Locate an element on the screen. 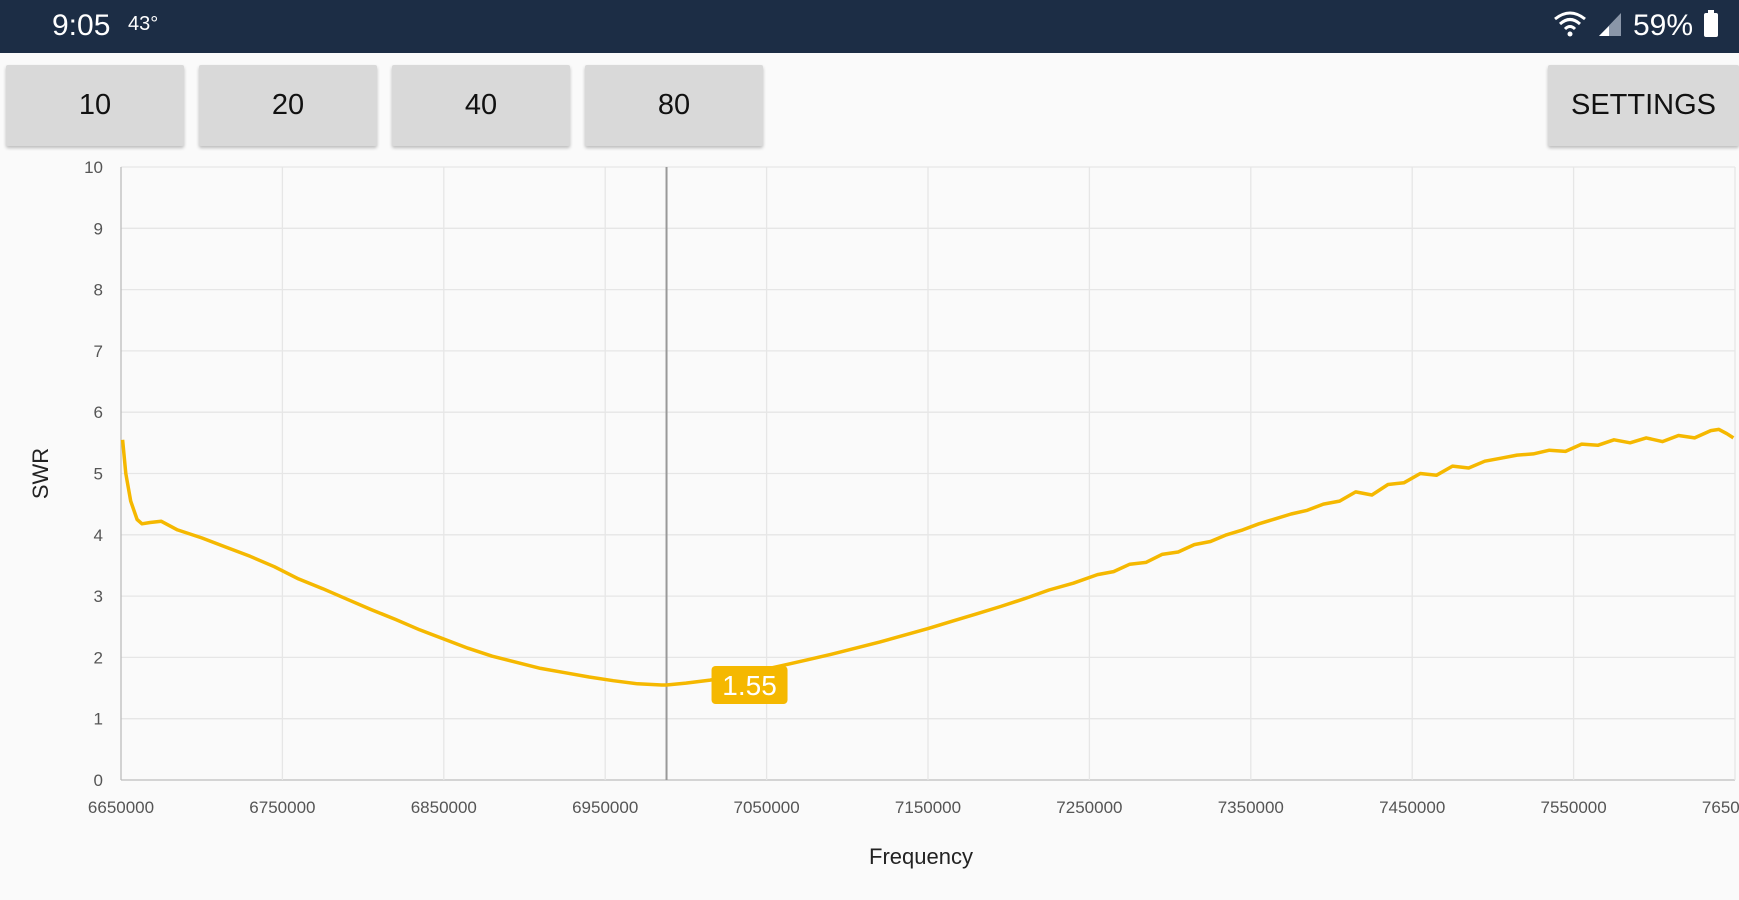  cursor-value-label: 1.55 is located at coordinates (749, 685).